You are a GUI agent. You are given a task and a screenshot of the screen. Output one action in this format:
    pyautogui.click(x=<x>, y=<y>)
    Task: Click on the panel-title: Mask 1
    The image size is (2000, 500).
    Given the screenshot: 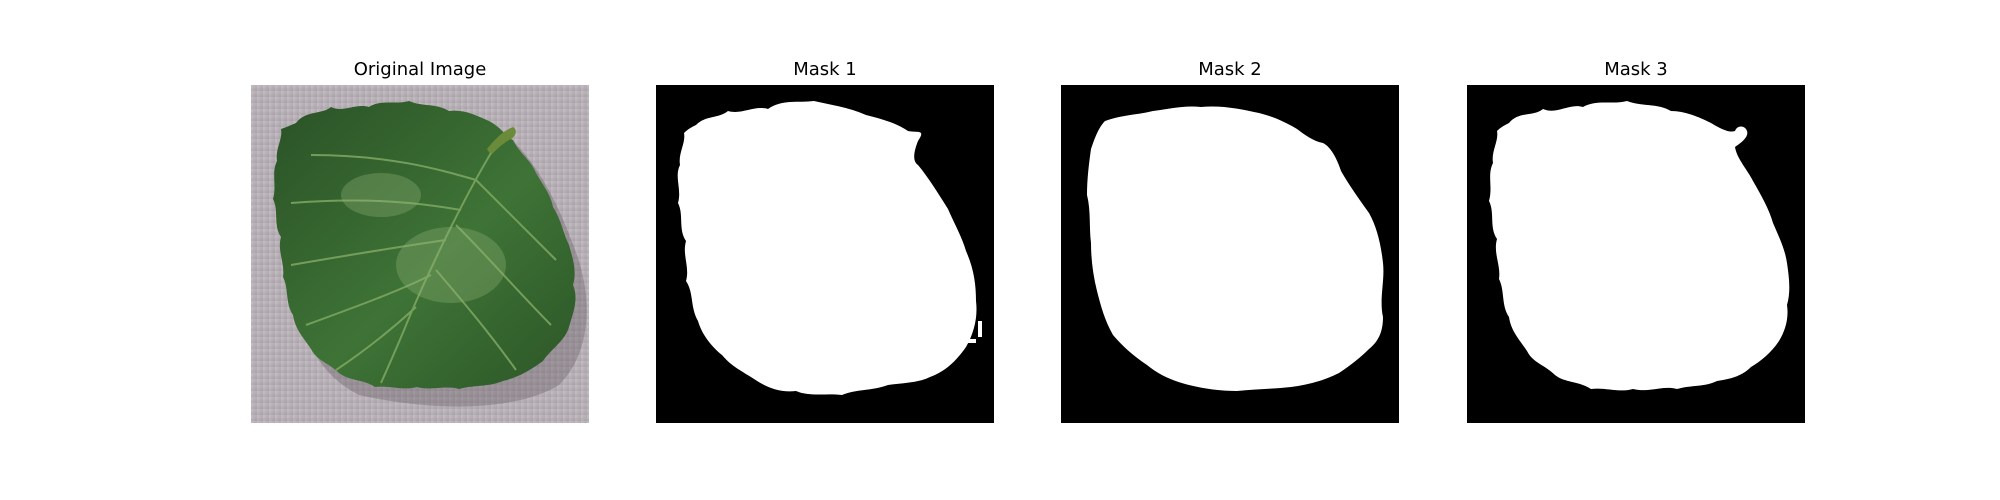 What is the action you would take?
    pyautogui.click(x=825, y=69)
    